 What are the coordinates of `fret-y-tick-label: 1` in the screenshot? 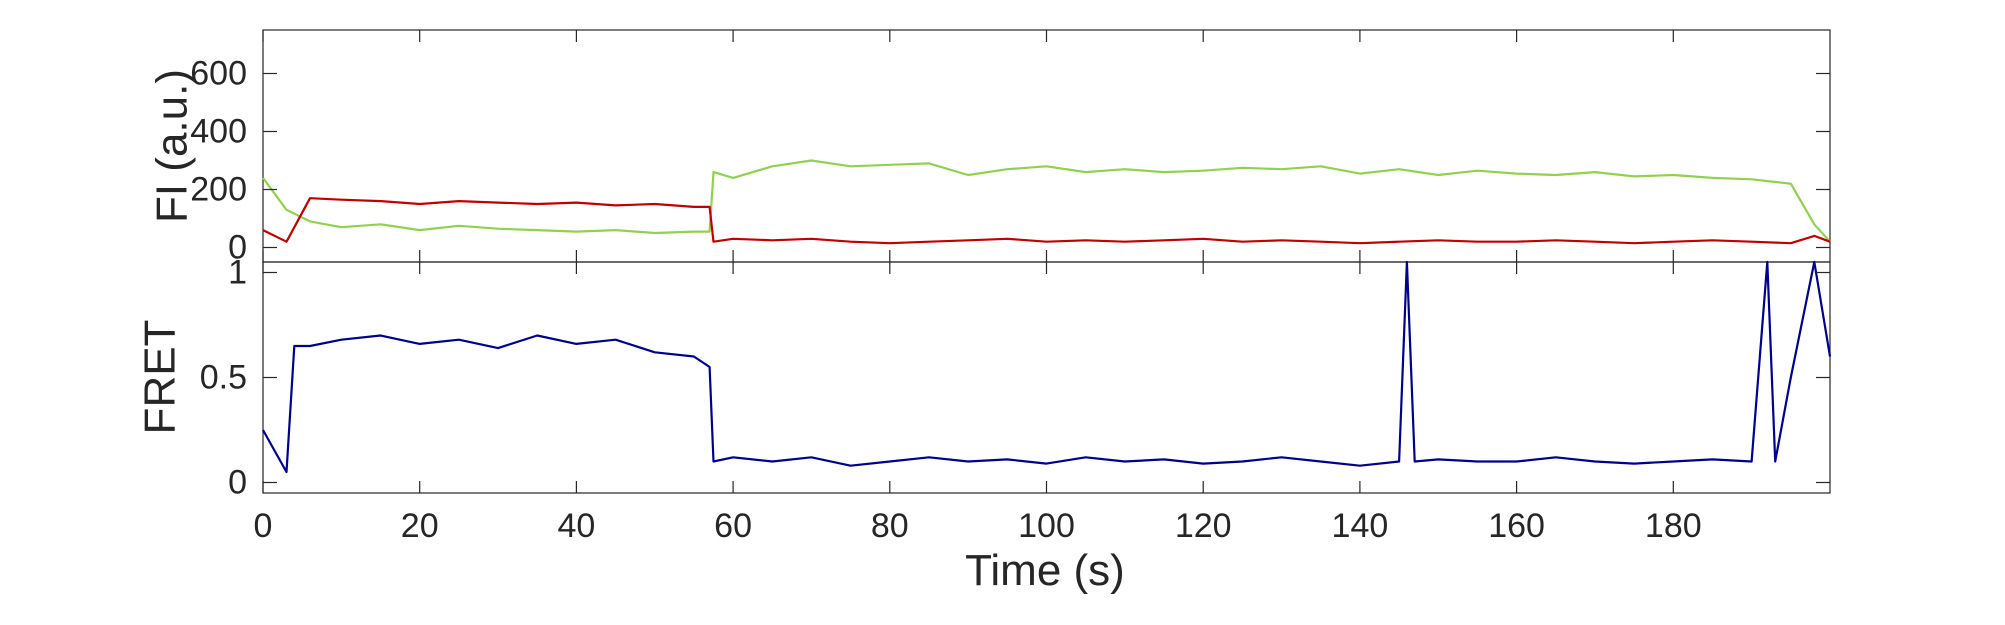 It's located at (237, 273).